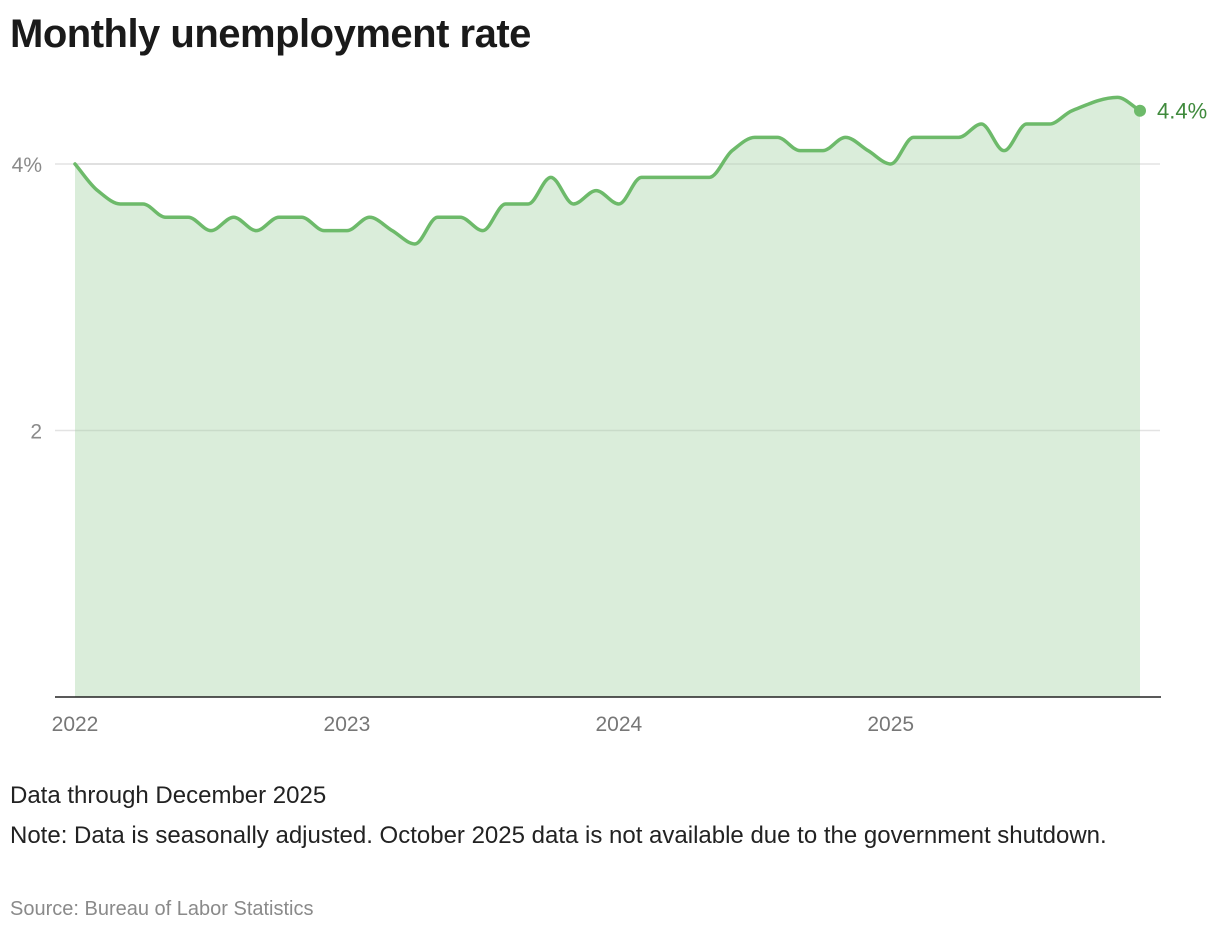 The height and width of the screenshot is (938, 1220). I want to click on x-tick-label: 2024, so click(618, 724).